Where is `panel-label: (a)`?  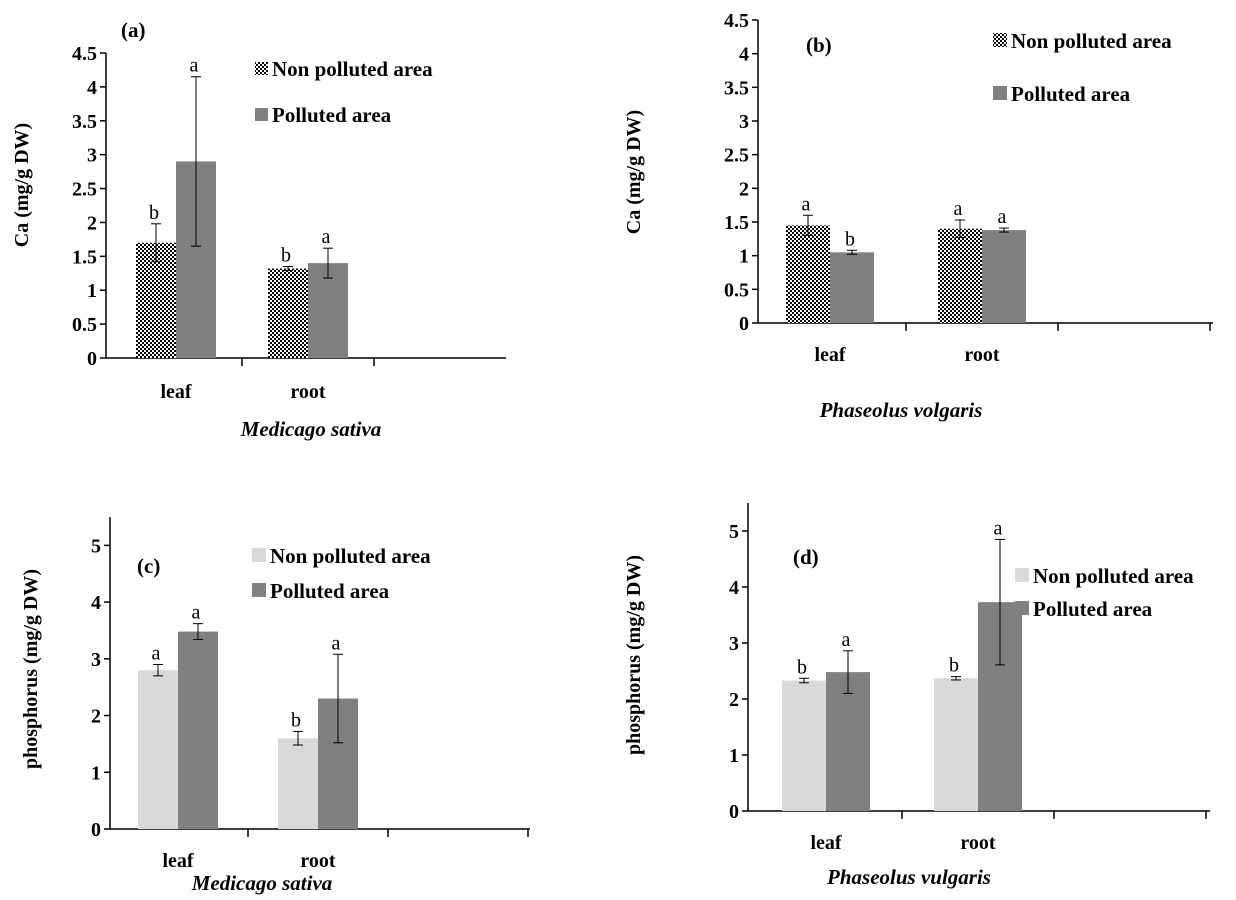
panel-label: (a) is located at coordinates (133, 30).